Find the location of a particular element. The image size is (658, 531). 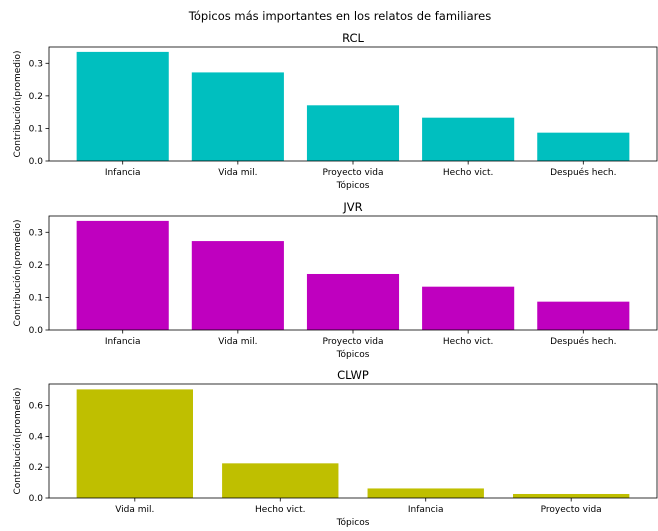

y-tick-label: 0.4 is located at coordinates (36, 437).